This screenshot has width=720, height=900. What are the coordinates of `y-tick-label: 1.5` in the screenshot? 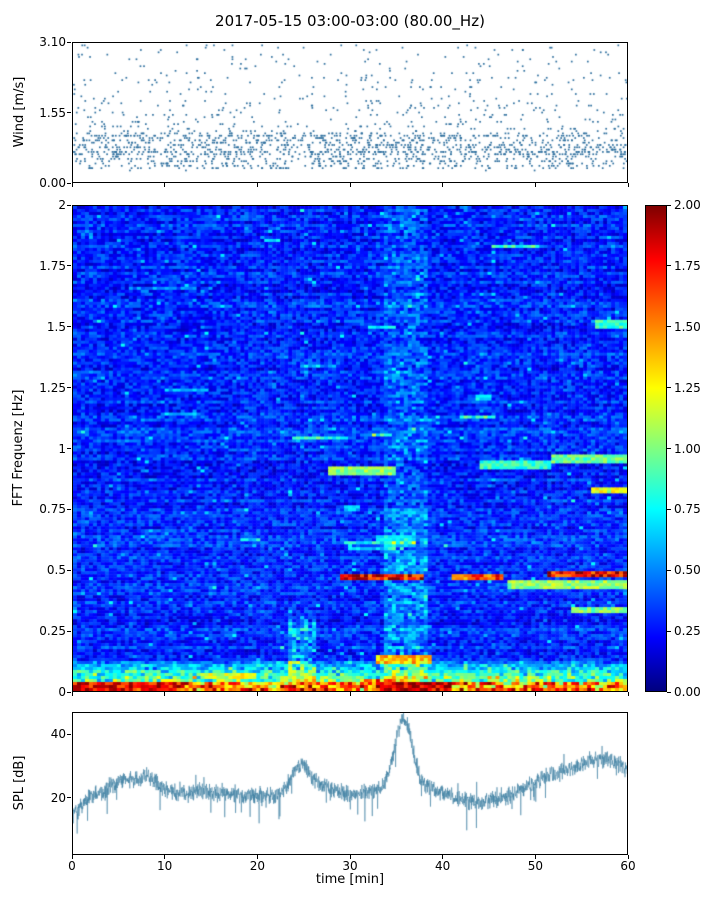 It's located at (56, 326).